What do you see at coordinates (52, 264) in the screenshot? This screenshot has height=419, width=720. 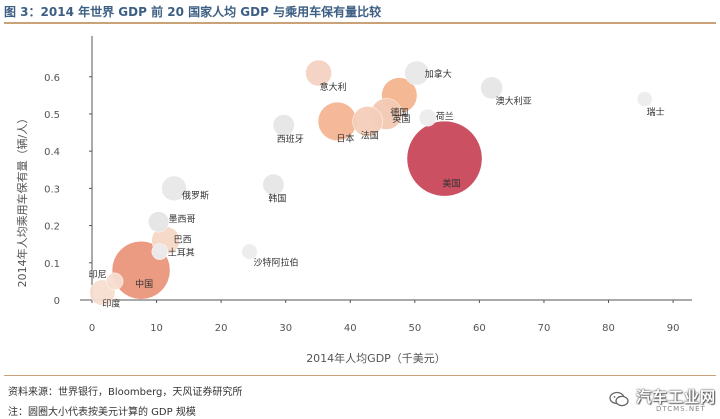 I see `y-tick-label: 0.1` at bounding box center [52, 264].